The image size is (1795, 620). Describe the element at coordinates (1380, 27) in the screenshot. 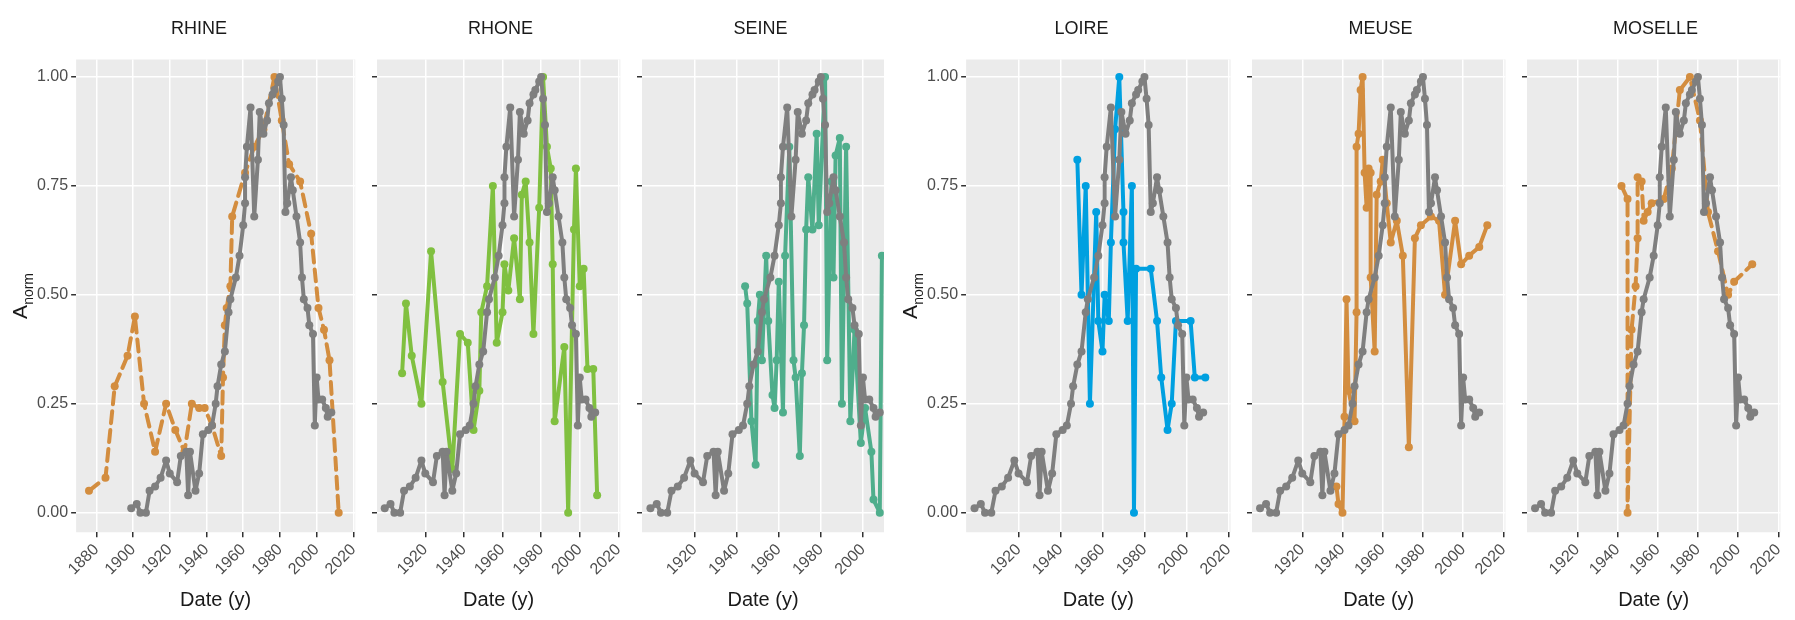

I see `chart-title: MEUSE` at that location.